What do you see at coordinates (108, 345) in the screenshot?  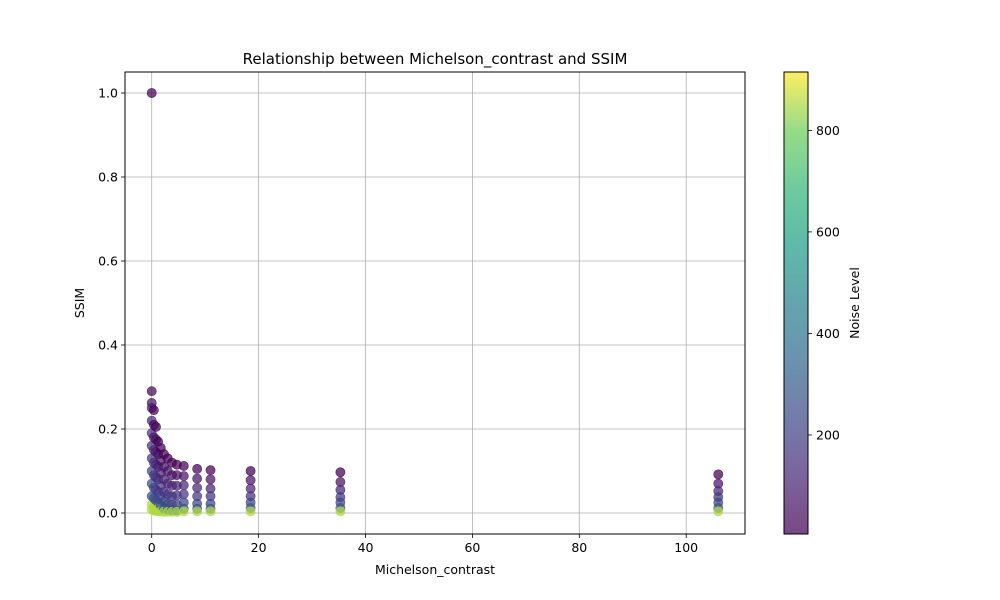 I see `y-tick-label: 0.4` at bounding box center [108, 345].